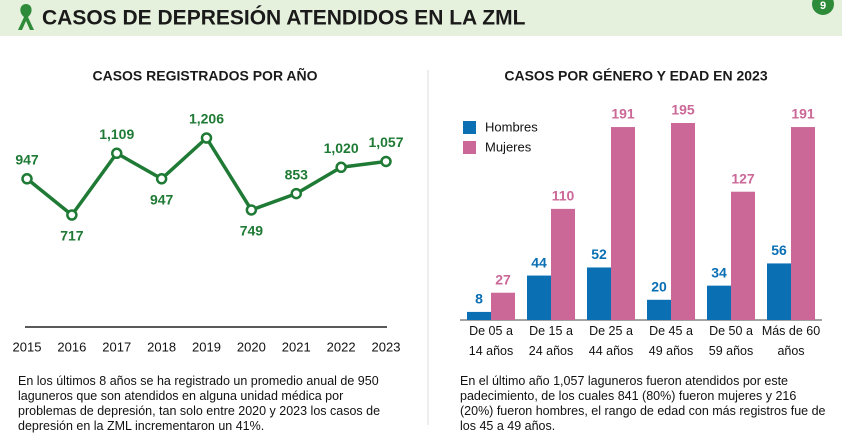 This screenshot has height=435, width=842. I want to click on x-tick-label: De 50 a 59 años, so click(731, 341).